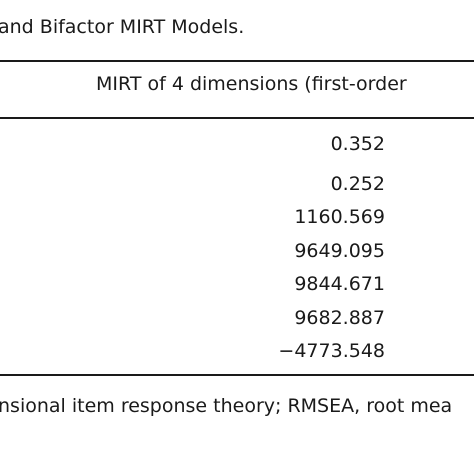 The height and width of the screenshot is (474, 474). I want to click on column-header: MIRT of 4 dimensions (first-order, so click(251, 84).